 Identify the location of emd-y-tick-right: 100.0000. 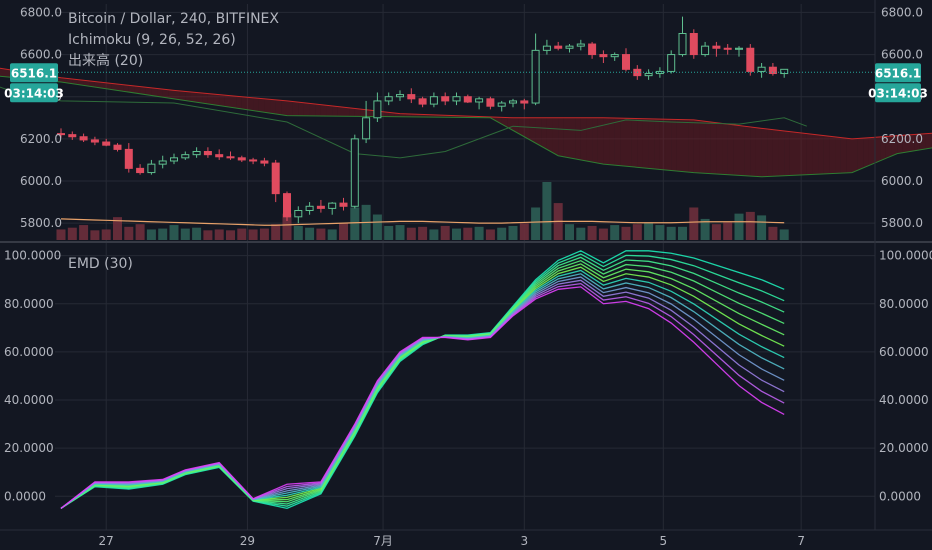
(905, 256).